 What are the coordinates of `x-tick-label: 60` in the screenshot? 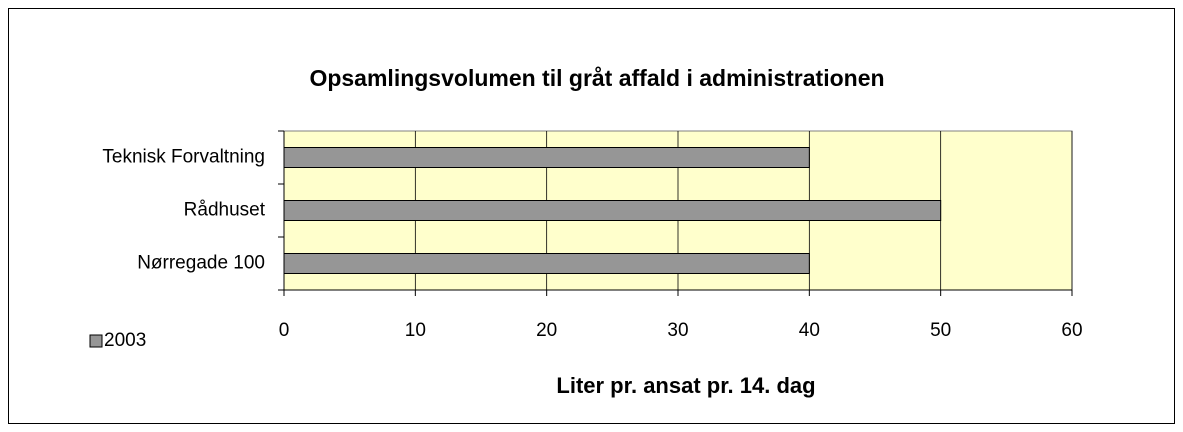 It's located at (1071, 330).